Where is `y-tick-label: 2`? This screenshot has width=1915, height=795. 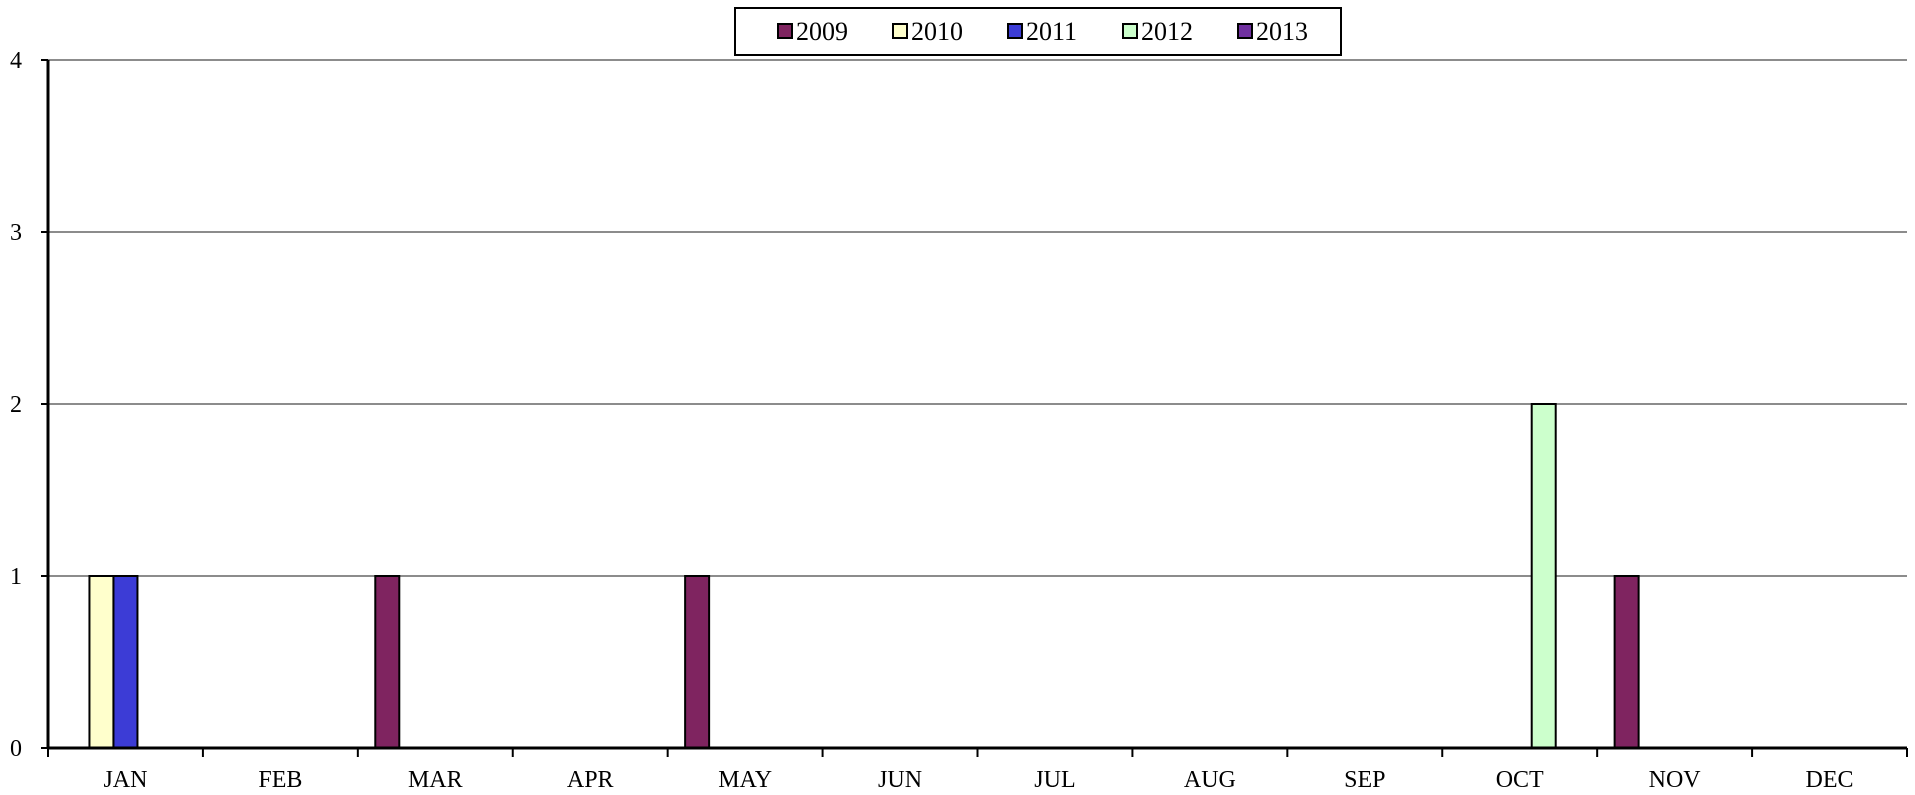
y-tick-label: 2 is located at coordinates (16, 405).